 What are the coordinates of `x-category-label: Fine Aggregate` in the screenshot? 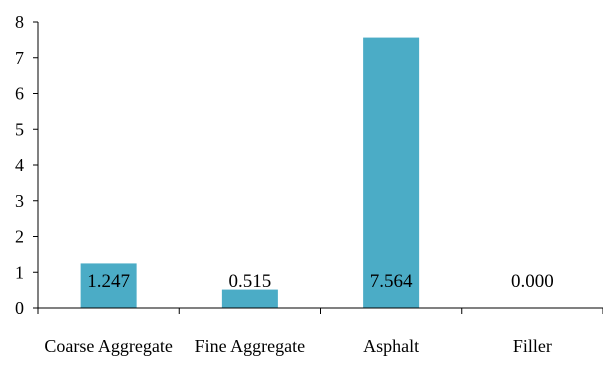 It's located at (250, 346).